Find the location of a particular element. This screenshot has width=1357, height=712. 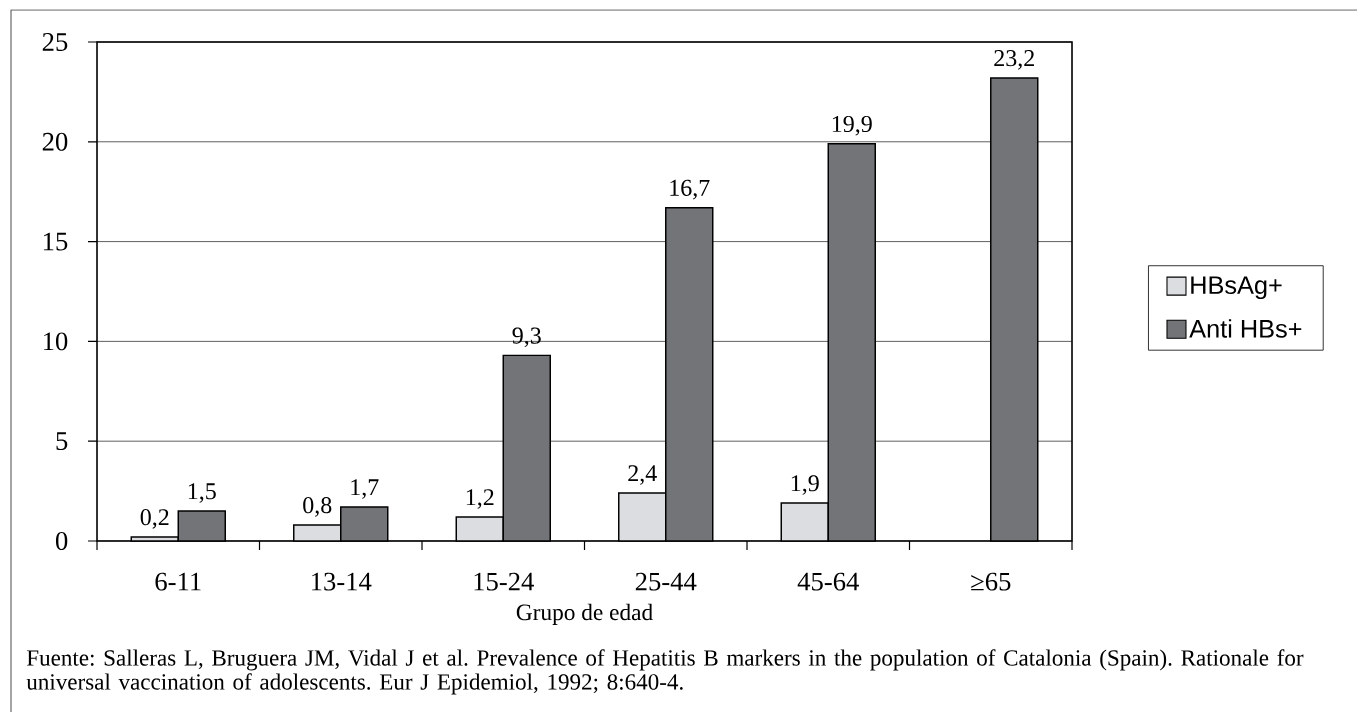

data-label: 0,8 is located at coordinates (317, 507).